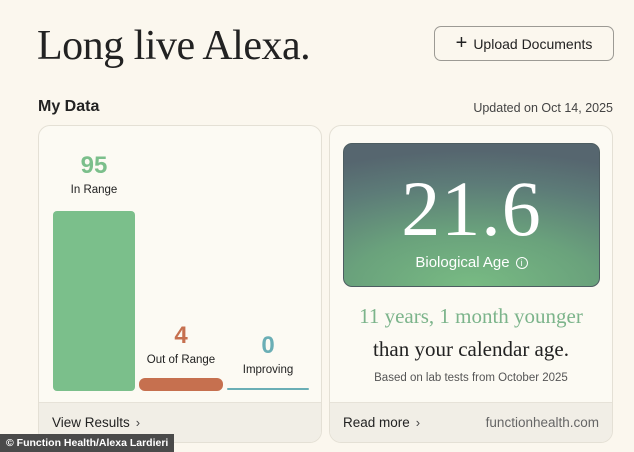 Image resolution: width=634 pixels, height=452 pixels. I want to click on plus-icon: +, so click(461, 42).